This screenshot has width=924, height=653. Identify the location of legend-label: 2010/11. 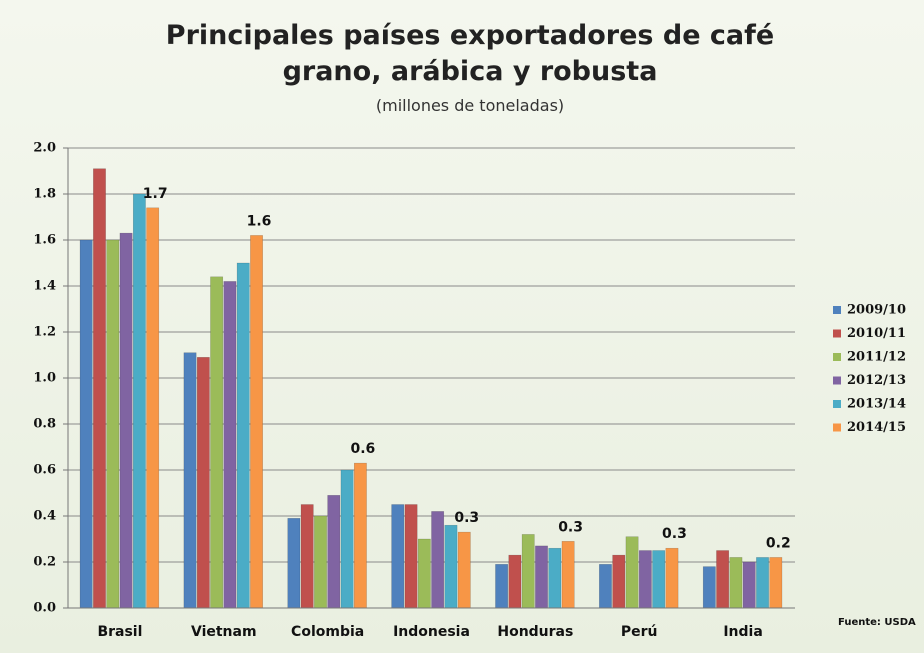
(876, 333).